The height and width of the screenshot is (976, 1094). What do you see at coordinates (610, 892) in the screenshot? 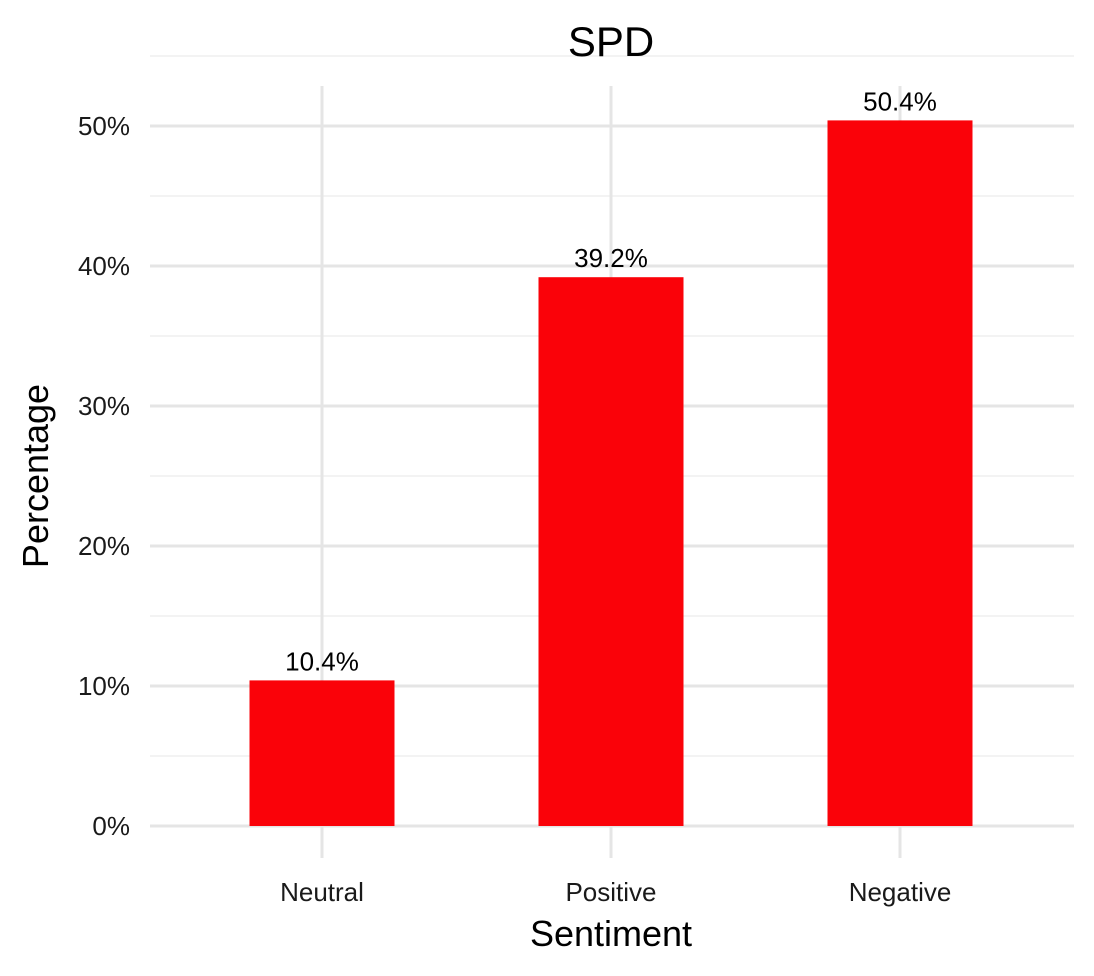
I see `x-tick-label: Positive` at bounding box center [610, 892].